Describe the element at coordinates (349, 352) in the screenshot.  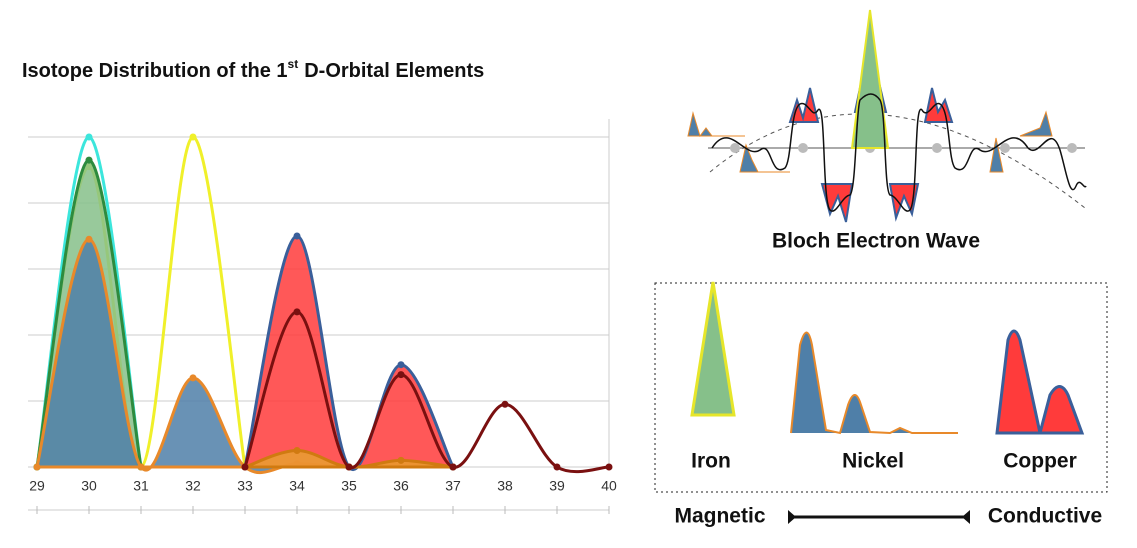
I see `area` at that location.